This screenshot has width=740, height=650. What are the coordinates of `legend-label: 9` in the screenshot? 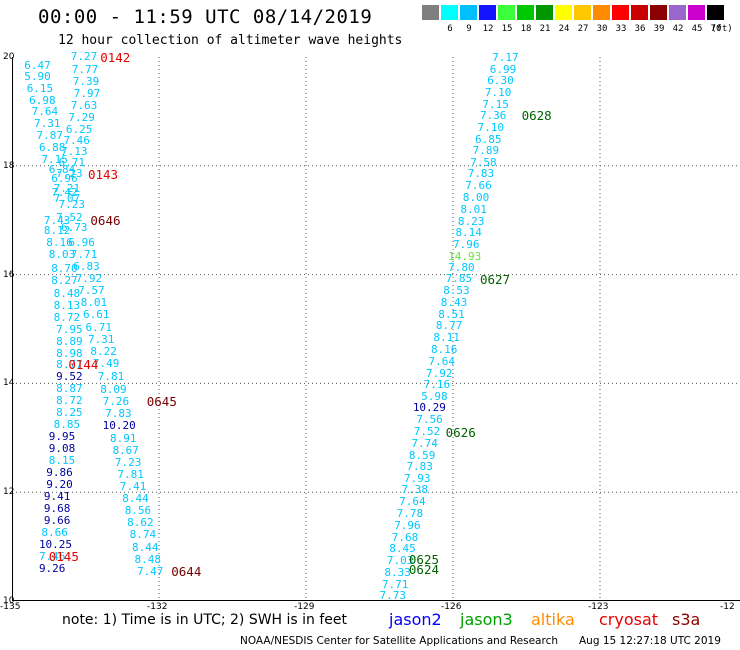 It's located at (469, 29).